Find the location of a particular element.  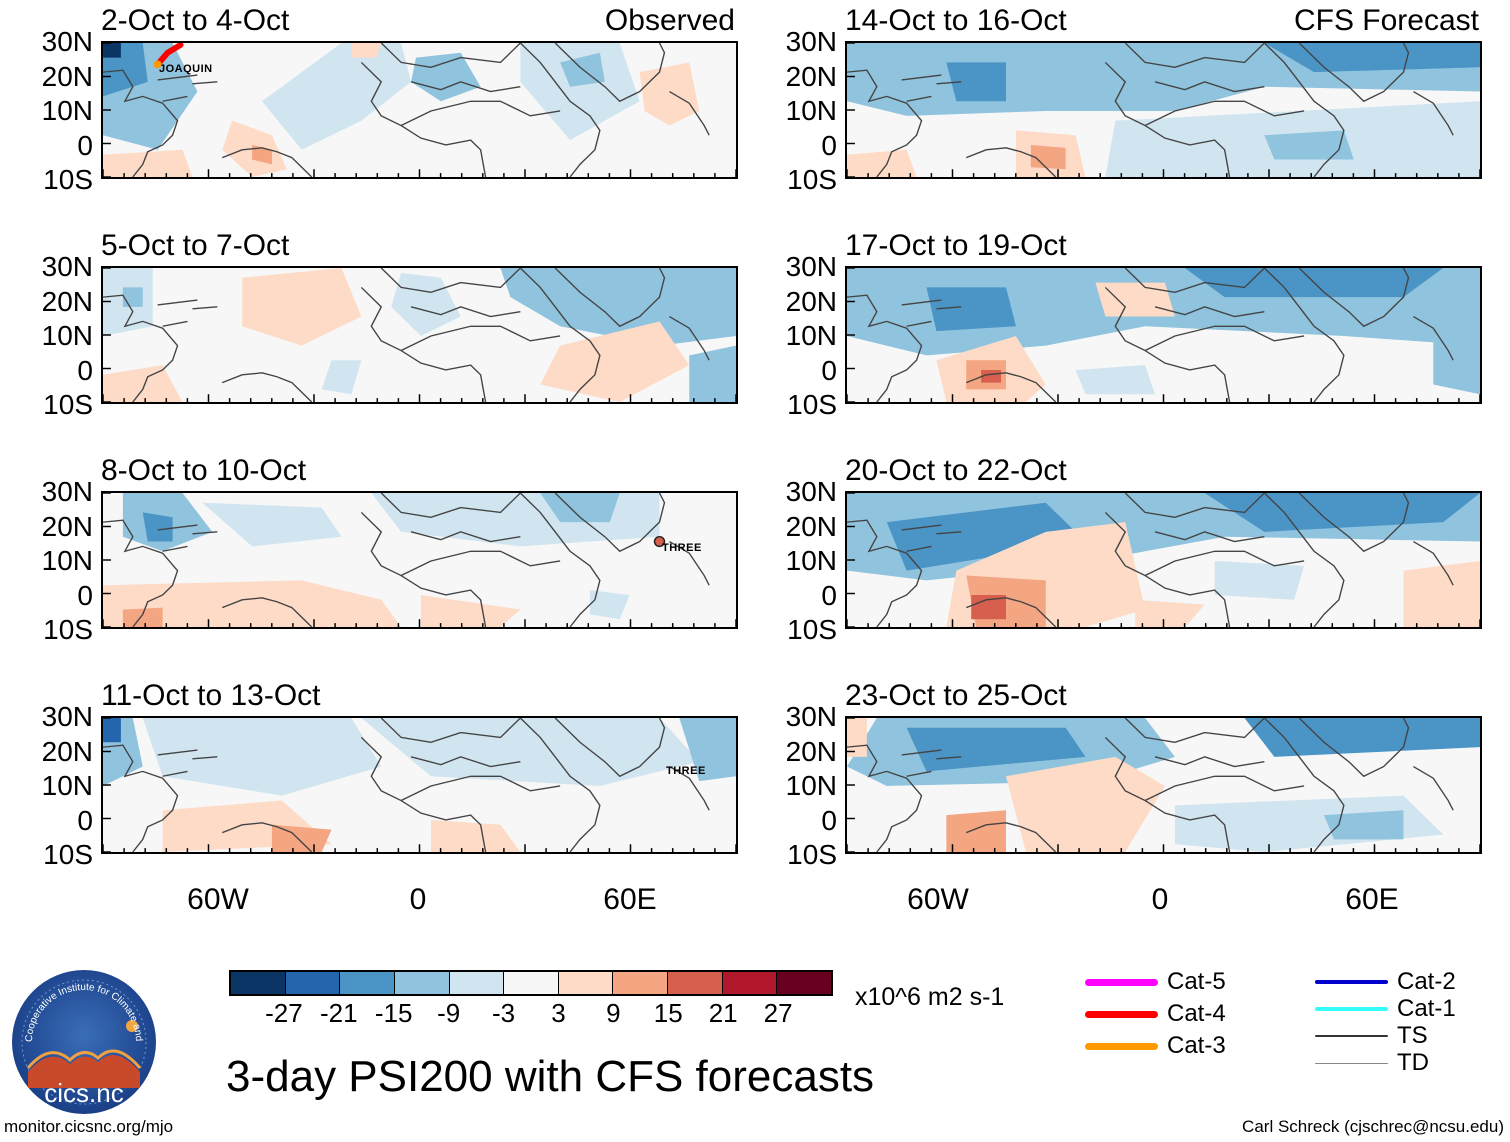

legend-label: TS is located at coordinates (1412, 1035).